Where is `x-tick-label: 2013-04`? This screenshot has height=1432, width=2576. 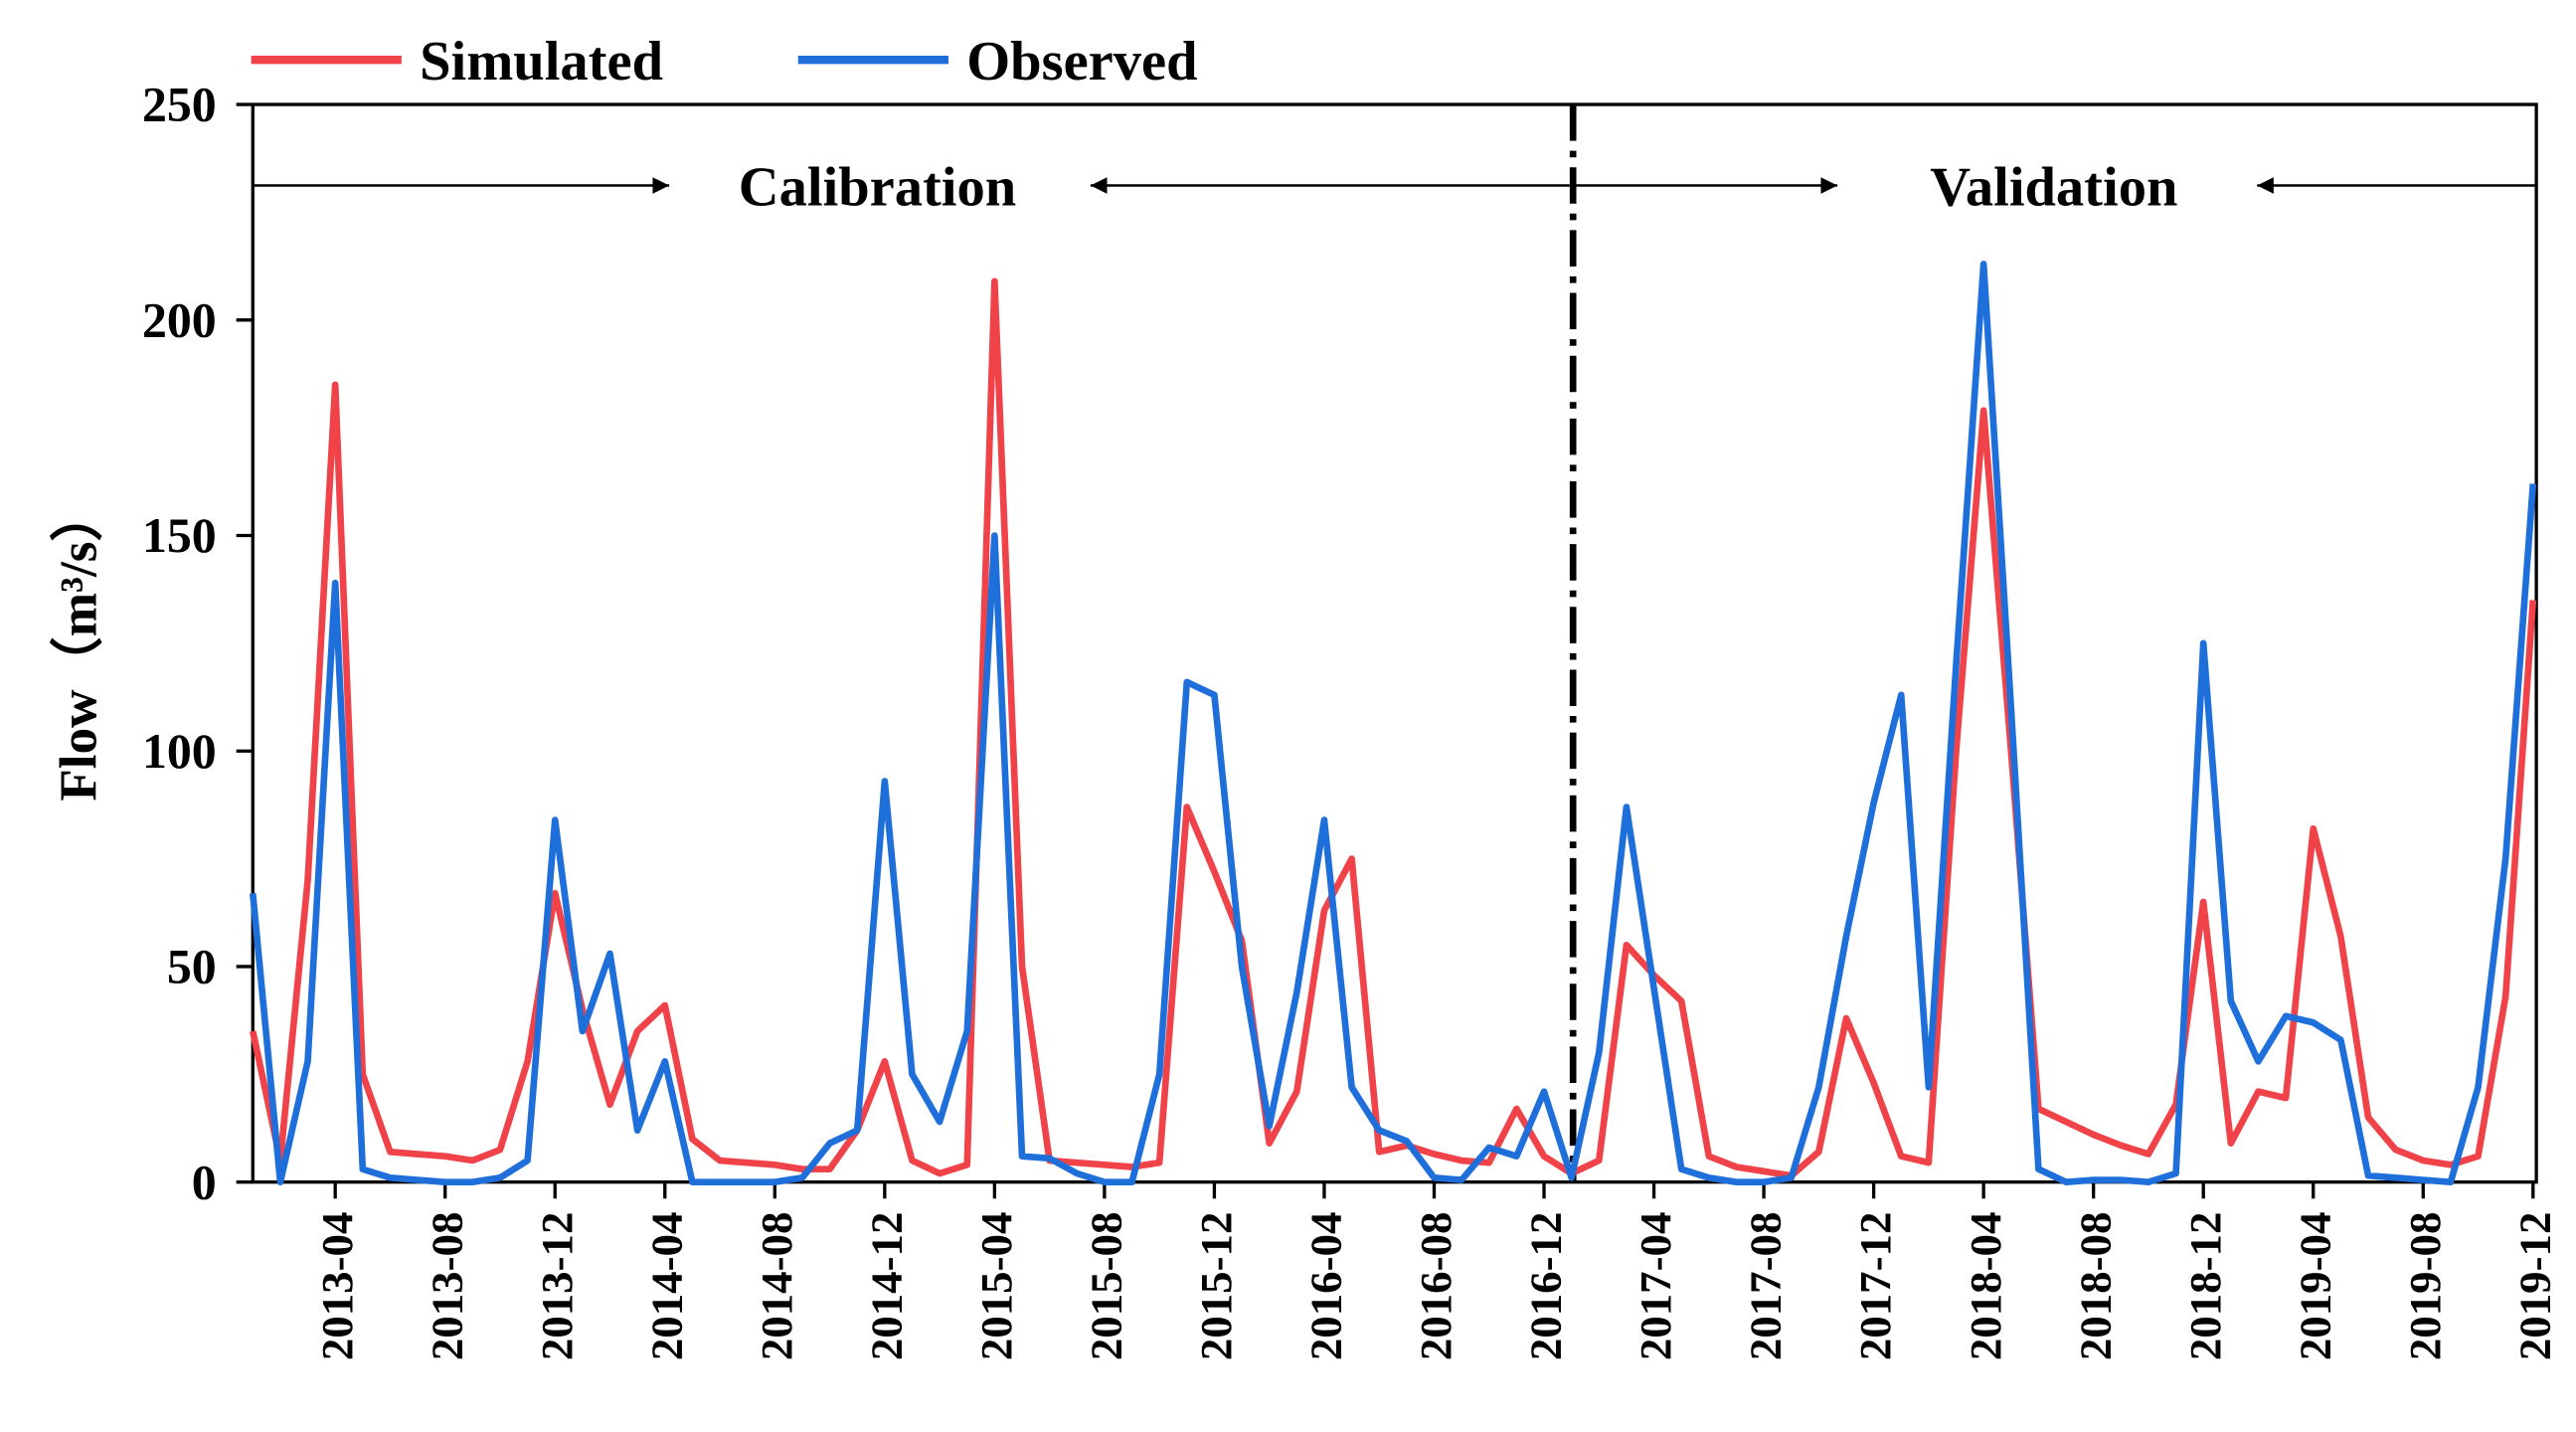
x-tick-label: 2013-04 is located at coordinates (337, 1286).